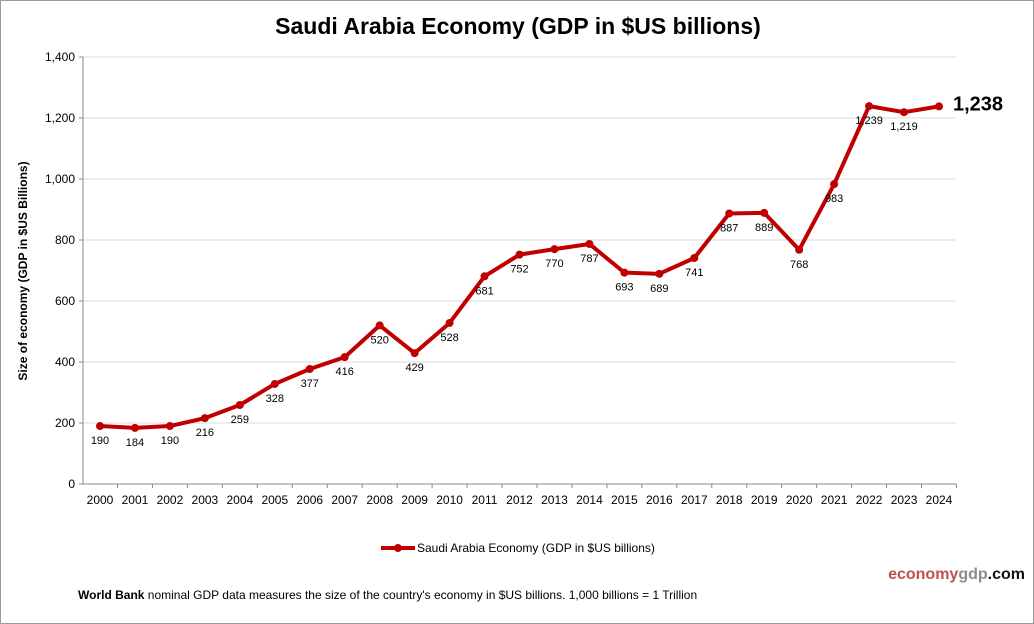 The height and width of the screenshot is (624, 1034). I want to click on data-label: 528, so click(449, 338).